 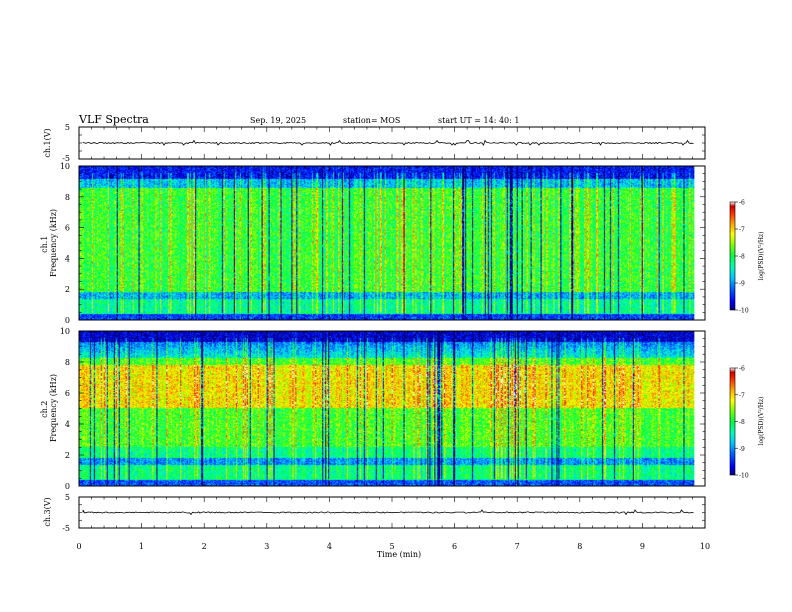 I want to click on ch3-waveform-trace, so click(x=388, y=512).